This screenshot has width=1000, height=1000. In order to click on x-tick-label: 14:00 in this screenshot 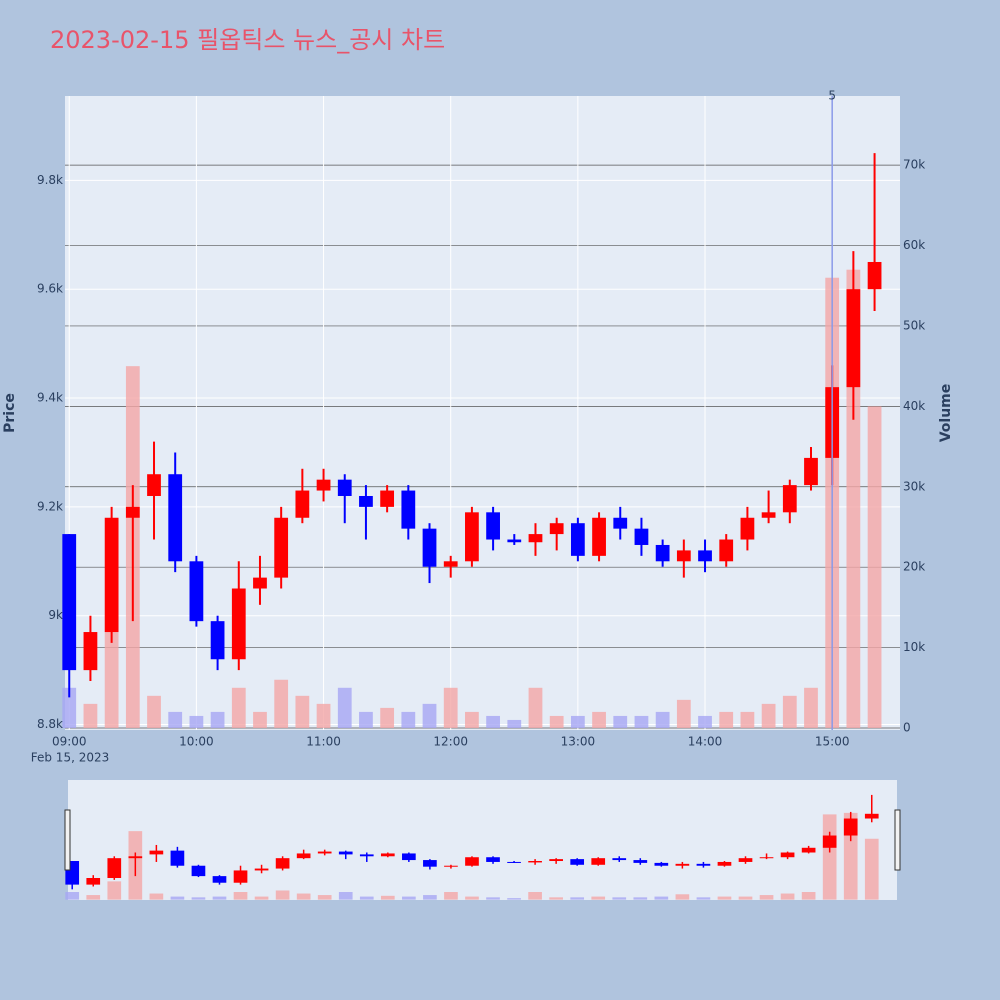, I will do `click(705, 742)`.